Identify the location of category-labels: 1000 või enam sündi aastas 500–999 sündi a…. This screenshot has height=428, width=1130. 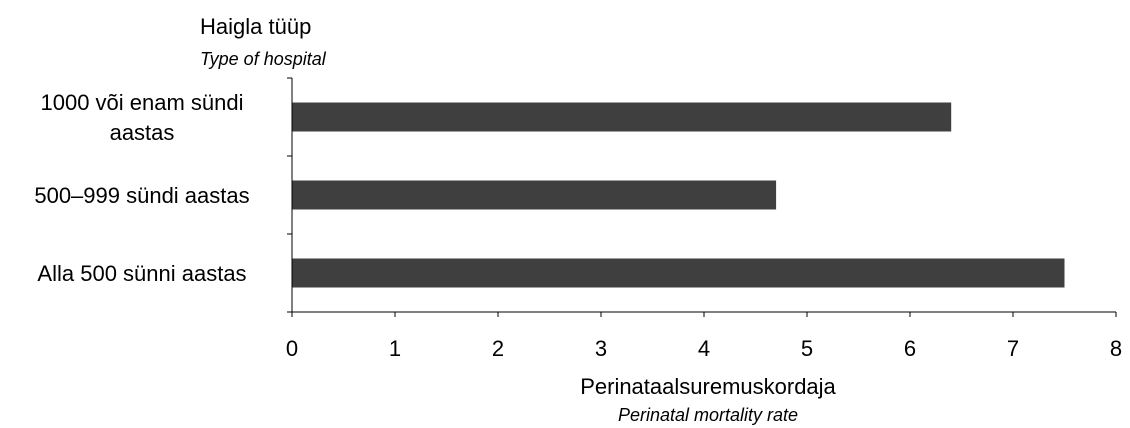
(141, 188).